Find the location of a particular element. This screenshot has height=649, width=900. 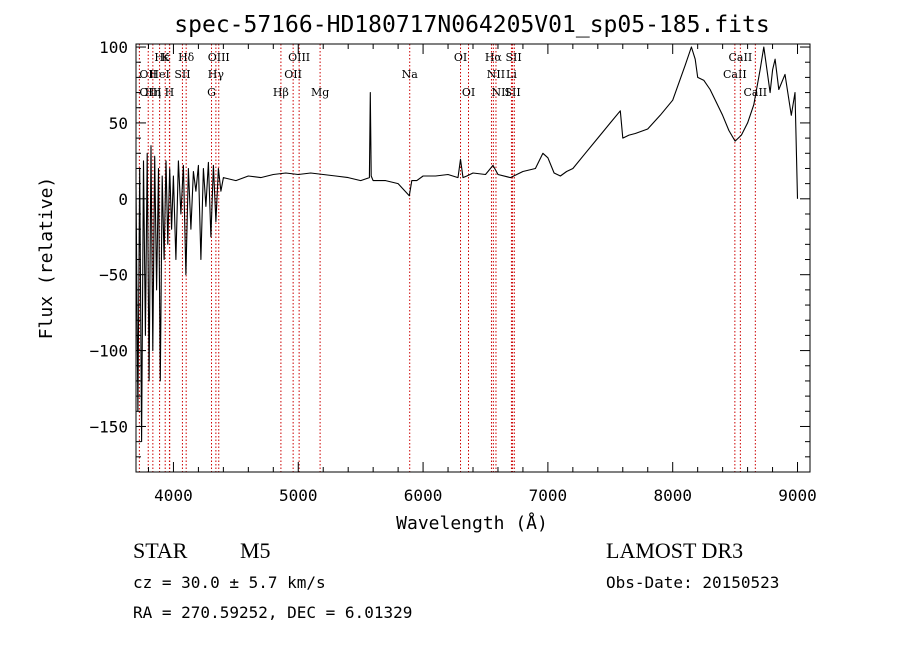

line-label: H is located at coordinates (170, 92).